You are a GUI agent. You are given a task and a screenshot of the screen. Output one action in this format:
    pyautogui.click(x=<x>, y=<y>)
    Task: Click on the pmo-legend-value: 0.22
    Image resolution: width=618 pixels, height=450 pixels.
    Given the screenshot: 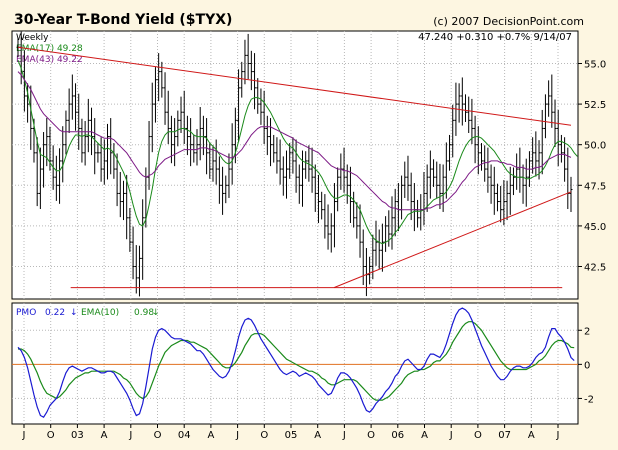 What is the action you would take?
    pyautogui.click(x=55, y=313)
    